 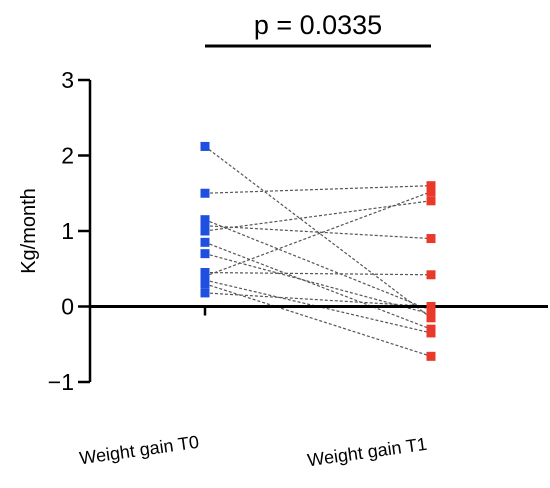 I want to click on y-tick-label: 2, so click(x=67, y=156).